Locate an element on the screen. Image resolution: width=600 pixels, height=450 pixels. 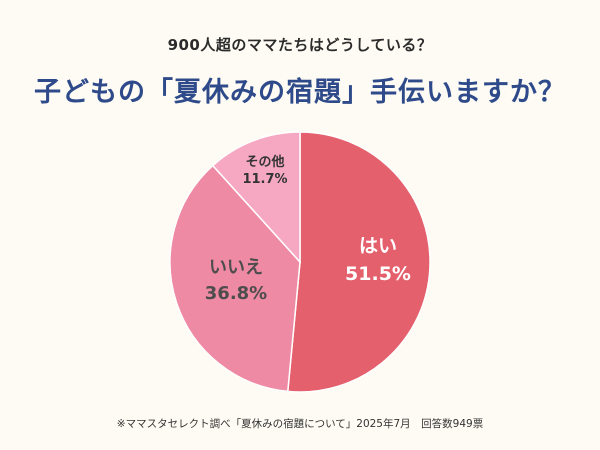
source-note: ※ママスタセレクト調べ「夏休みの宿題について」2025年7月 回答数949票 is located at coordinates (300, 424).